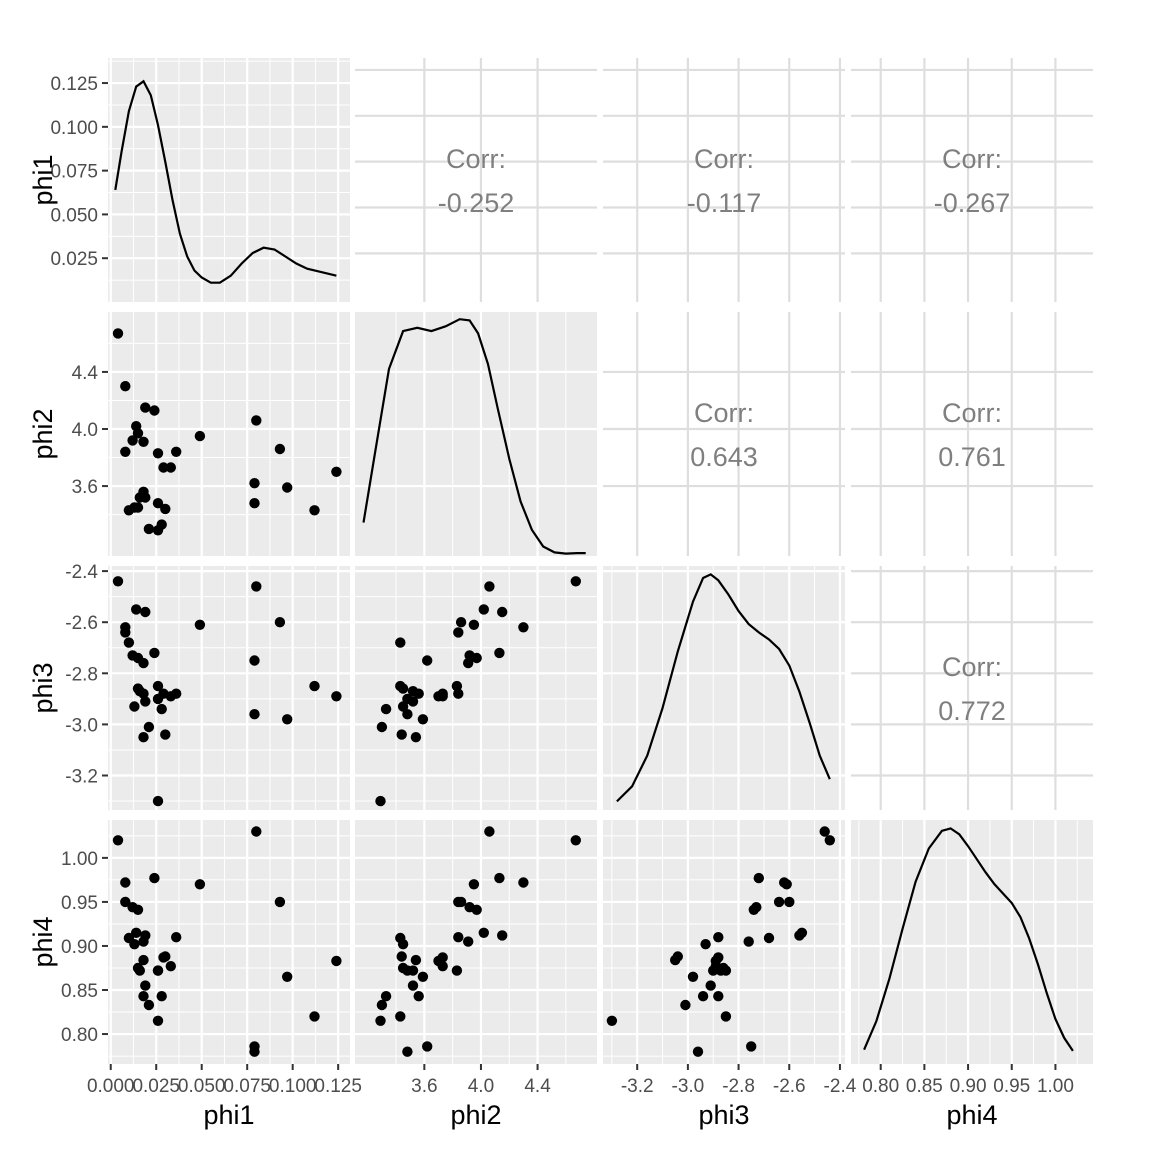  I want to click on x-tick-label: 0.100, so click(293, 1086).